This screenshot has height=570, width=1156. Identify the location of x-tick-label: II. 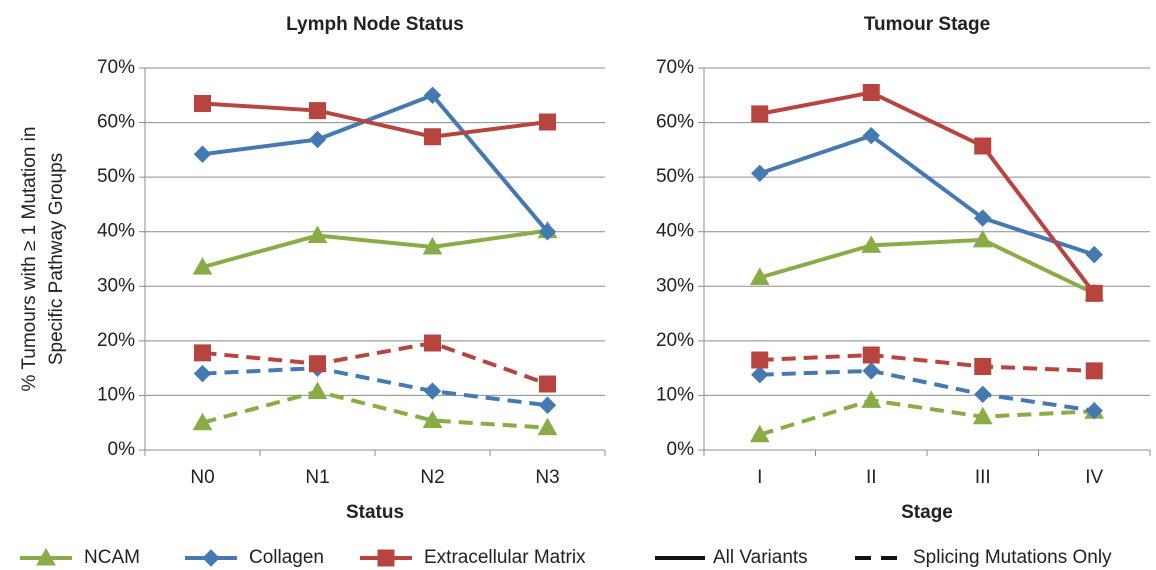
(871, 477).